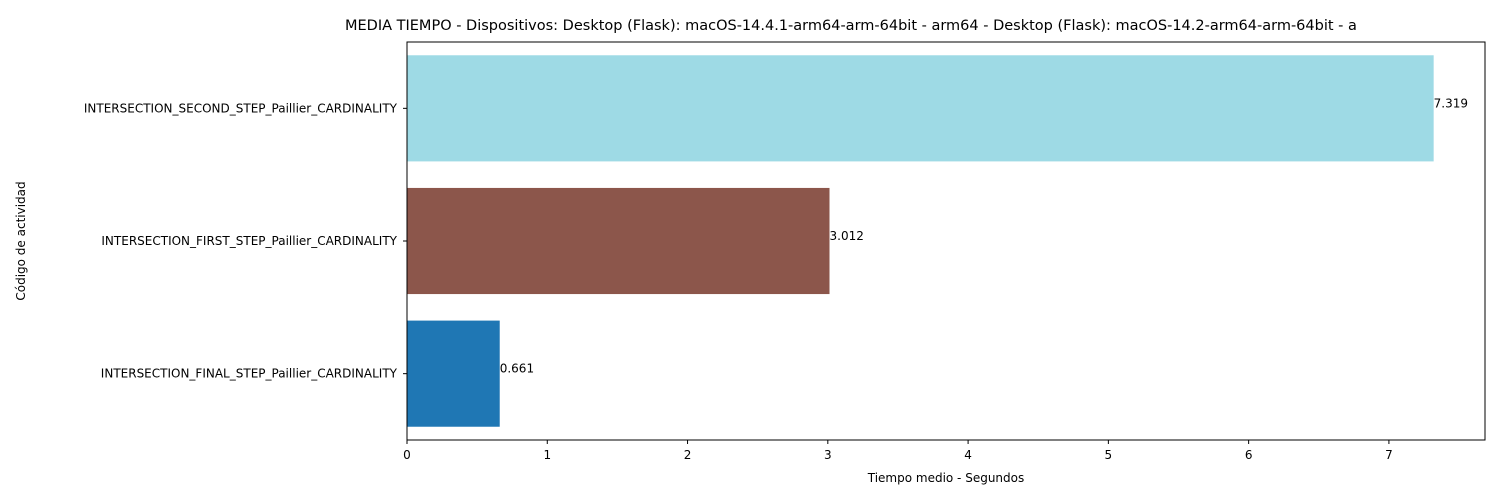 Image resolution: width=1500 pixels, height=500 pixels. I want to click on x-axis-label: Tiempo medio - Segundos, so click(946, 478).